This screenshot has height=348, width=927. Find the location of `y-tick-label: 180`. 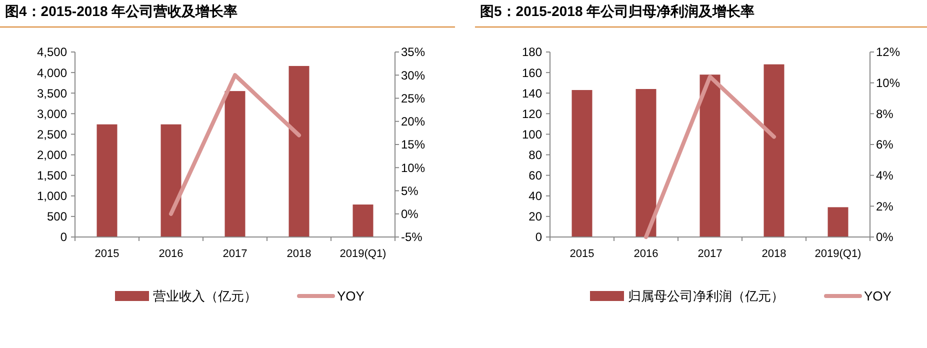

y-tick-label: 180 is located at coordinates (532, 52).